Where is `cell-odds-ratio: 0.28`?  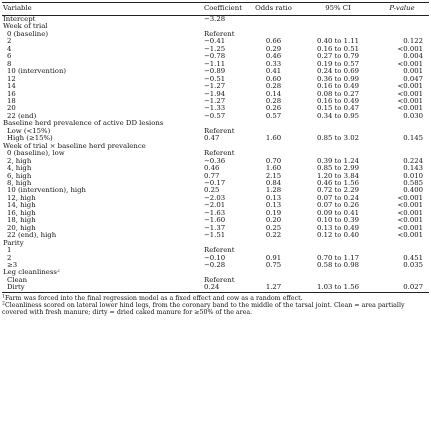 cell-odds-ratio: 0.28 is located at coordinates (273, 101).